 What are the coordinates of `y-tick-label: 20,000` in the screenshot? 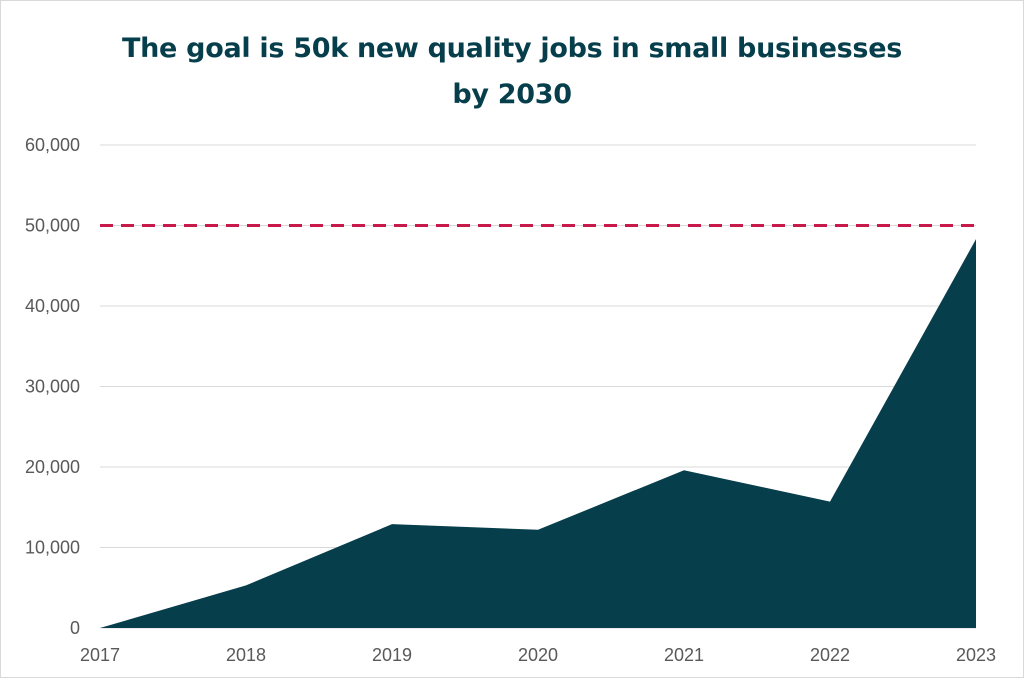 It's located at (52, 467).